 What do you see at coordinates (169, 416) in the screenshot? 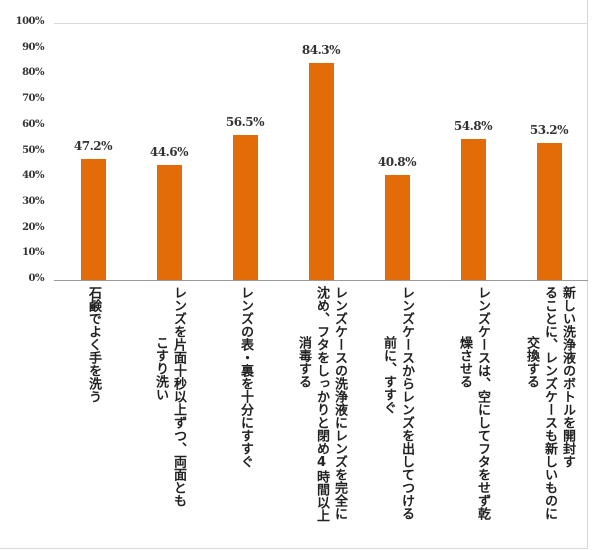
I see `category-label: レンズを片面十秒以上ずつ、両面とも こすり洗い` at bounding box center [169, 416].